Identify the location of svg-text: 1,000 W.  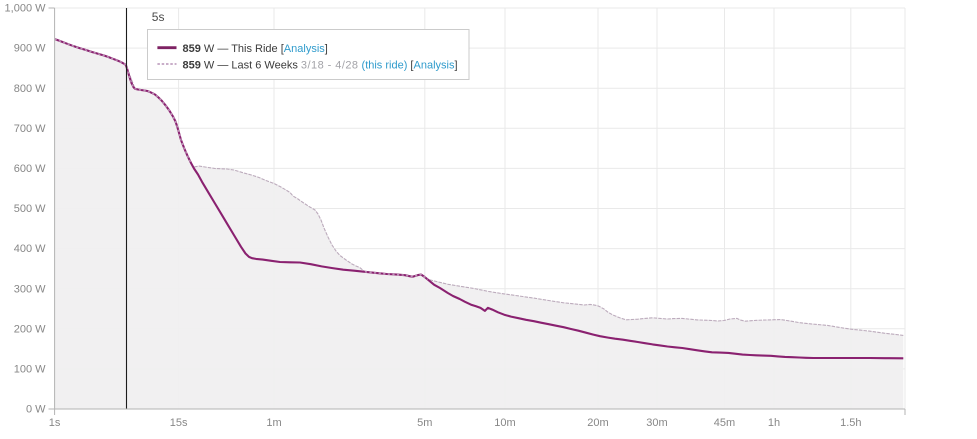
(26, 9).